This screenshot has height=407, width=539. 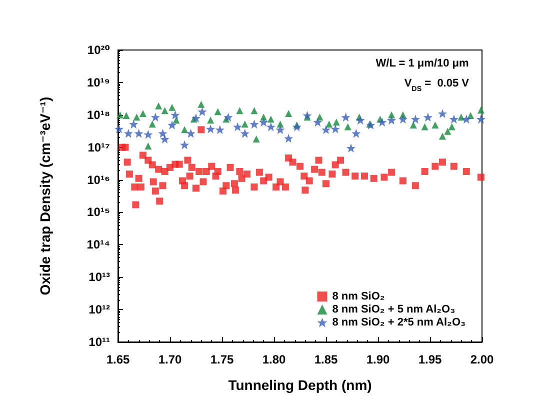 I want to click on y-tick-label: 10¹⁹, so click(x=98, y=82).